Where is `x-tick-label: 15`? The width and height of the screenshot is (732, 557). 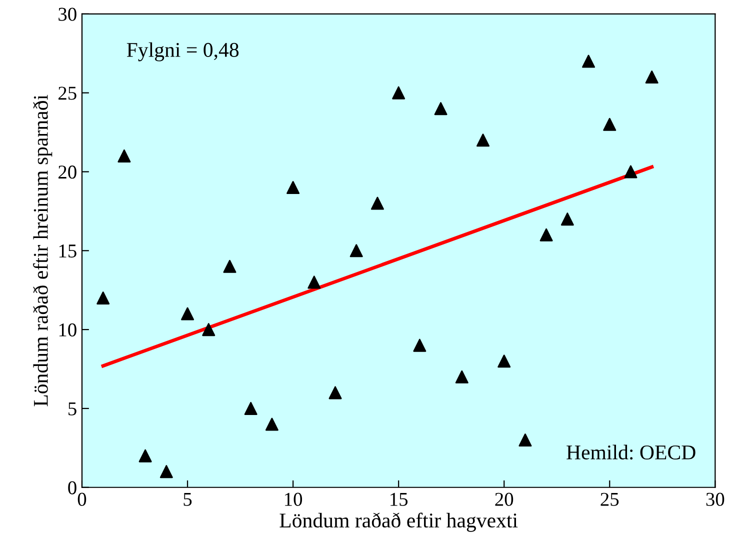
x-tick-label: 15 is located at coordinates (399, 499).